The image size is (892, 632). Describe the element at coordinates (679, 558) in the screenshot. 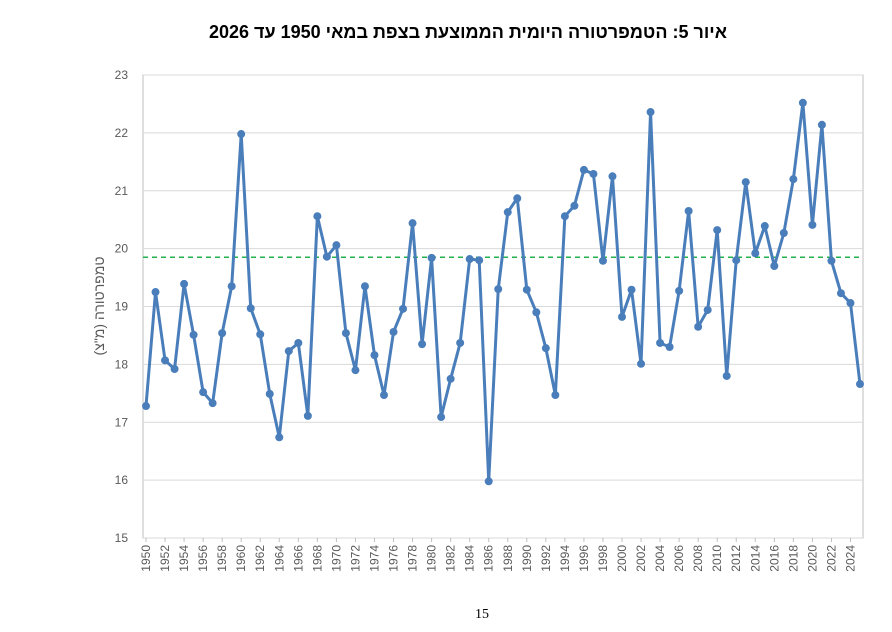

I see `x-tick-label: 2006` at that location.